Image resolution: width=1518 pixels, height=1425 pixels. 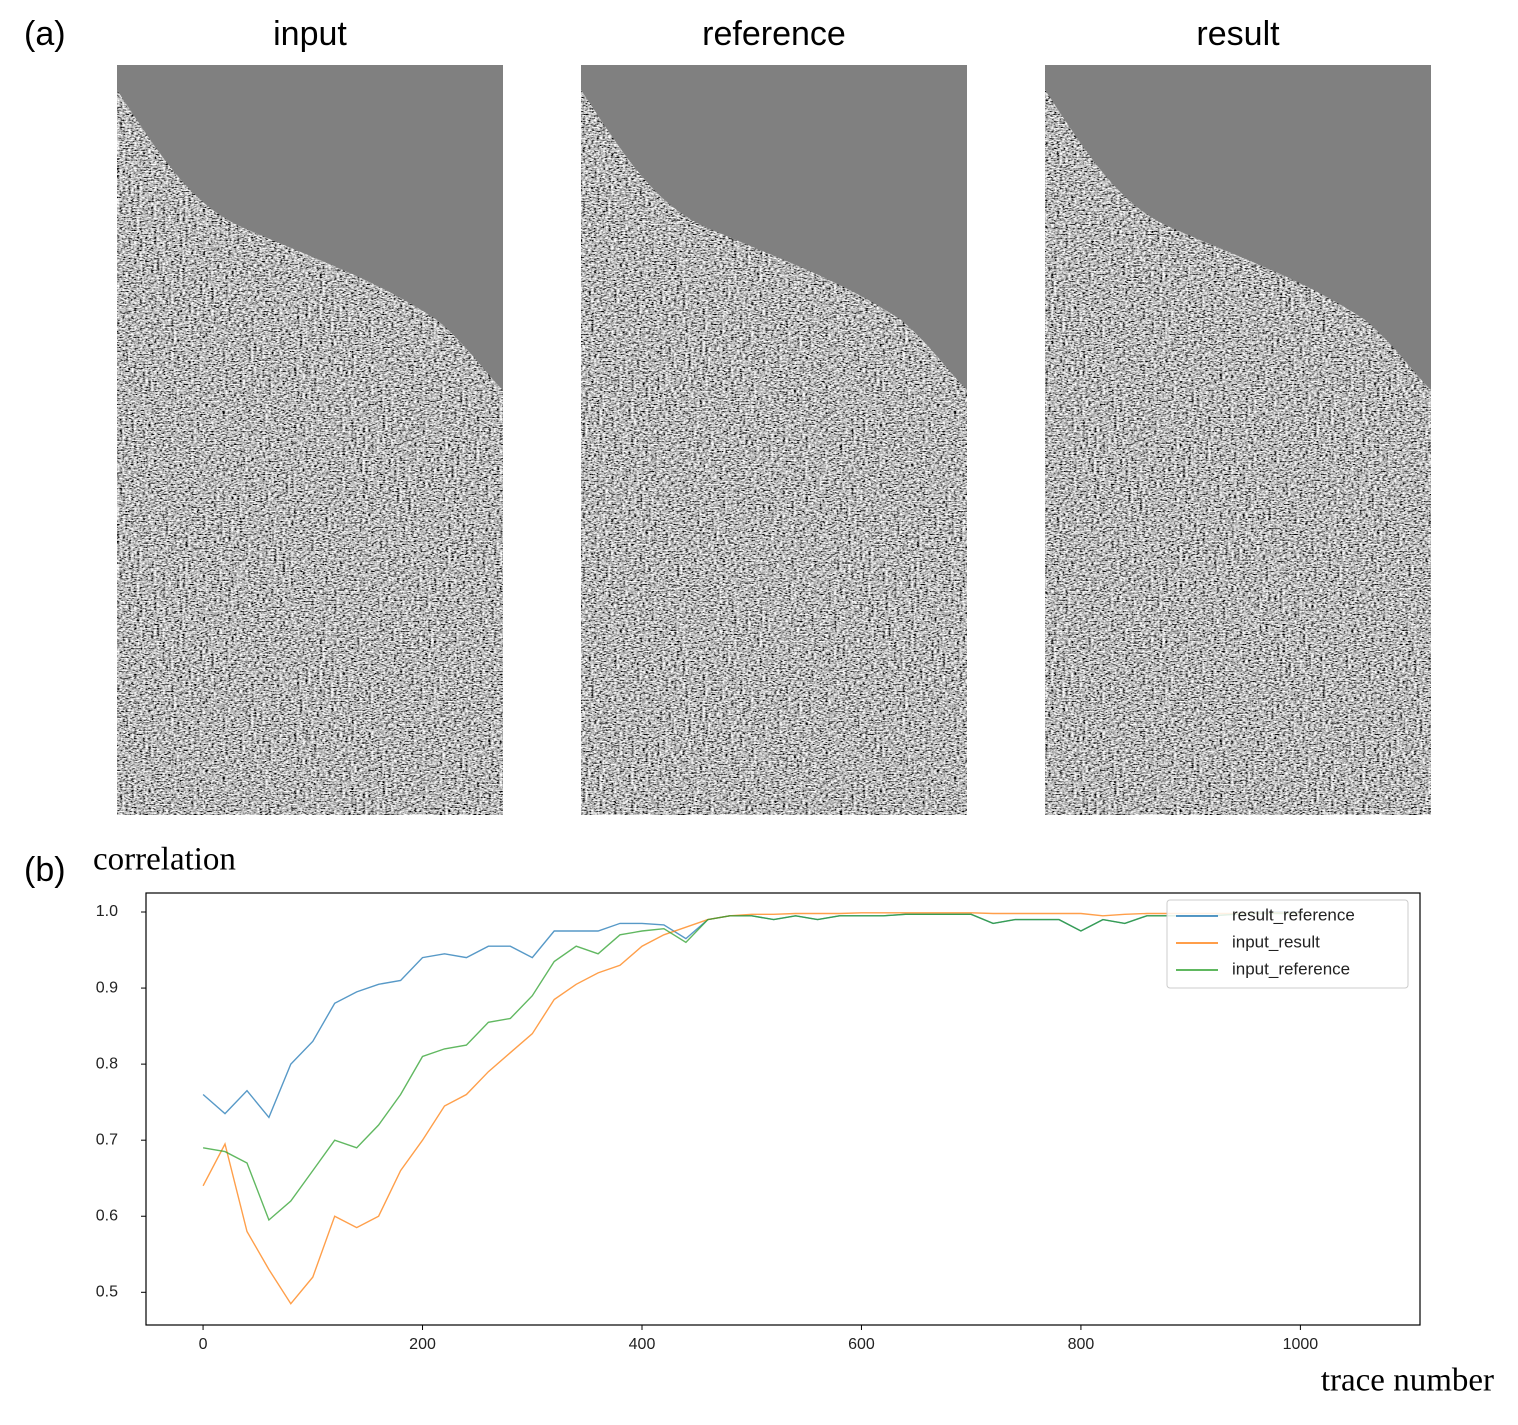 What do you see at coordinates (107, 1215) in the screenshot?
I see `y-tick-label: 0.6` at bounding box center [107, 1215].